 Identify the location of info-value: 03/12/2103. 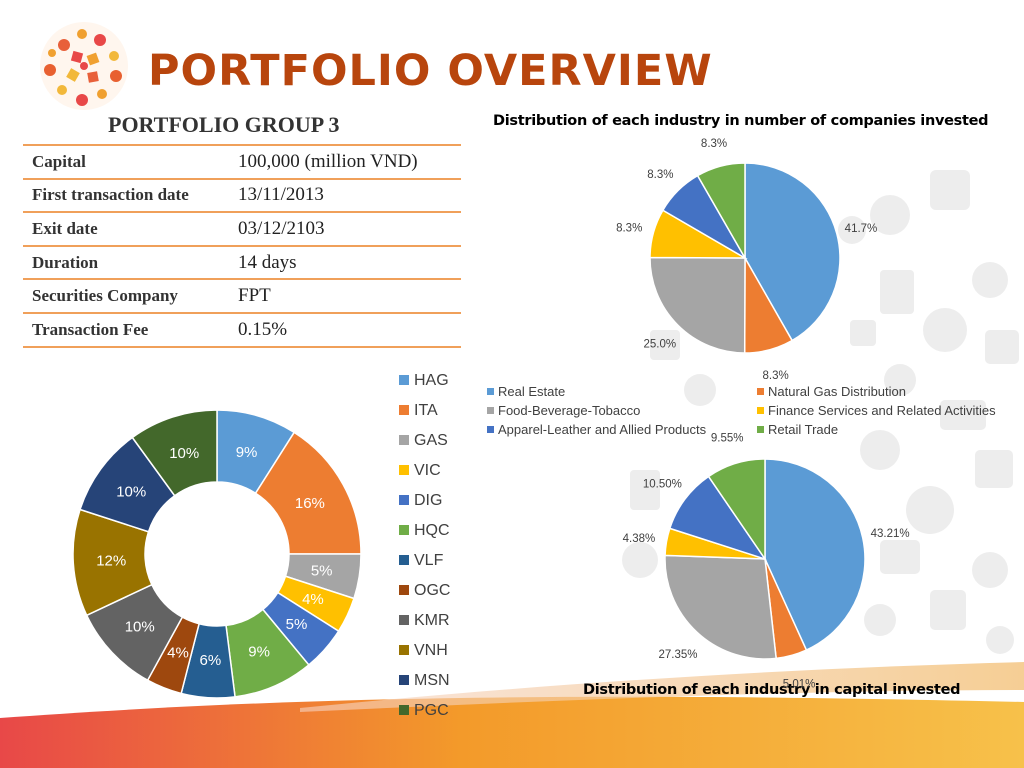
(345, 229).